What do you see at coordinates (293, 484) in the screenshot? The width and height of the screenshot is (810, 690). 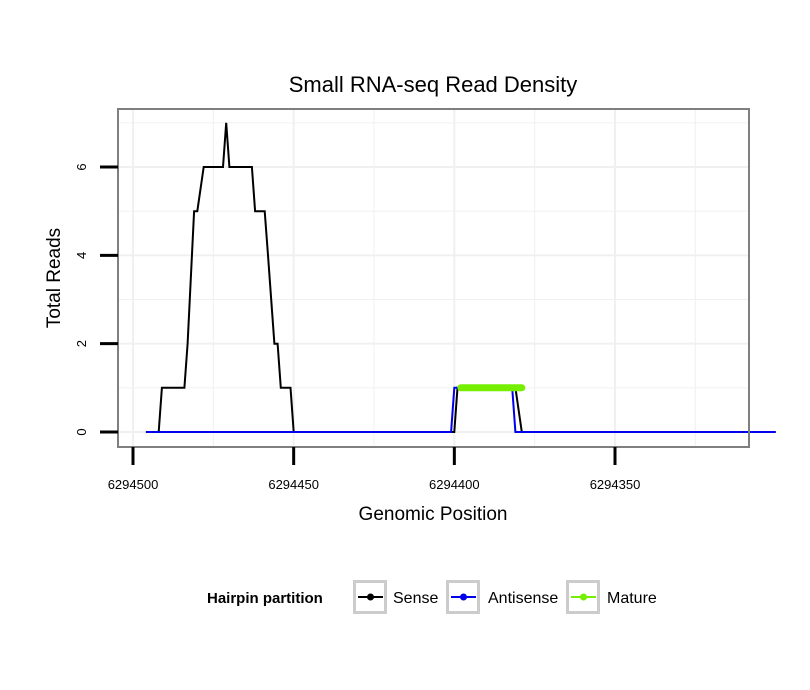 I see `x-tick-label: 6294450` at bounding box center [293, 484].